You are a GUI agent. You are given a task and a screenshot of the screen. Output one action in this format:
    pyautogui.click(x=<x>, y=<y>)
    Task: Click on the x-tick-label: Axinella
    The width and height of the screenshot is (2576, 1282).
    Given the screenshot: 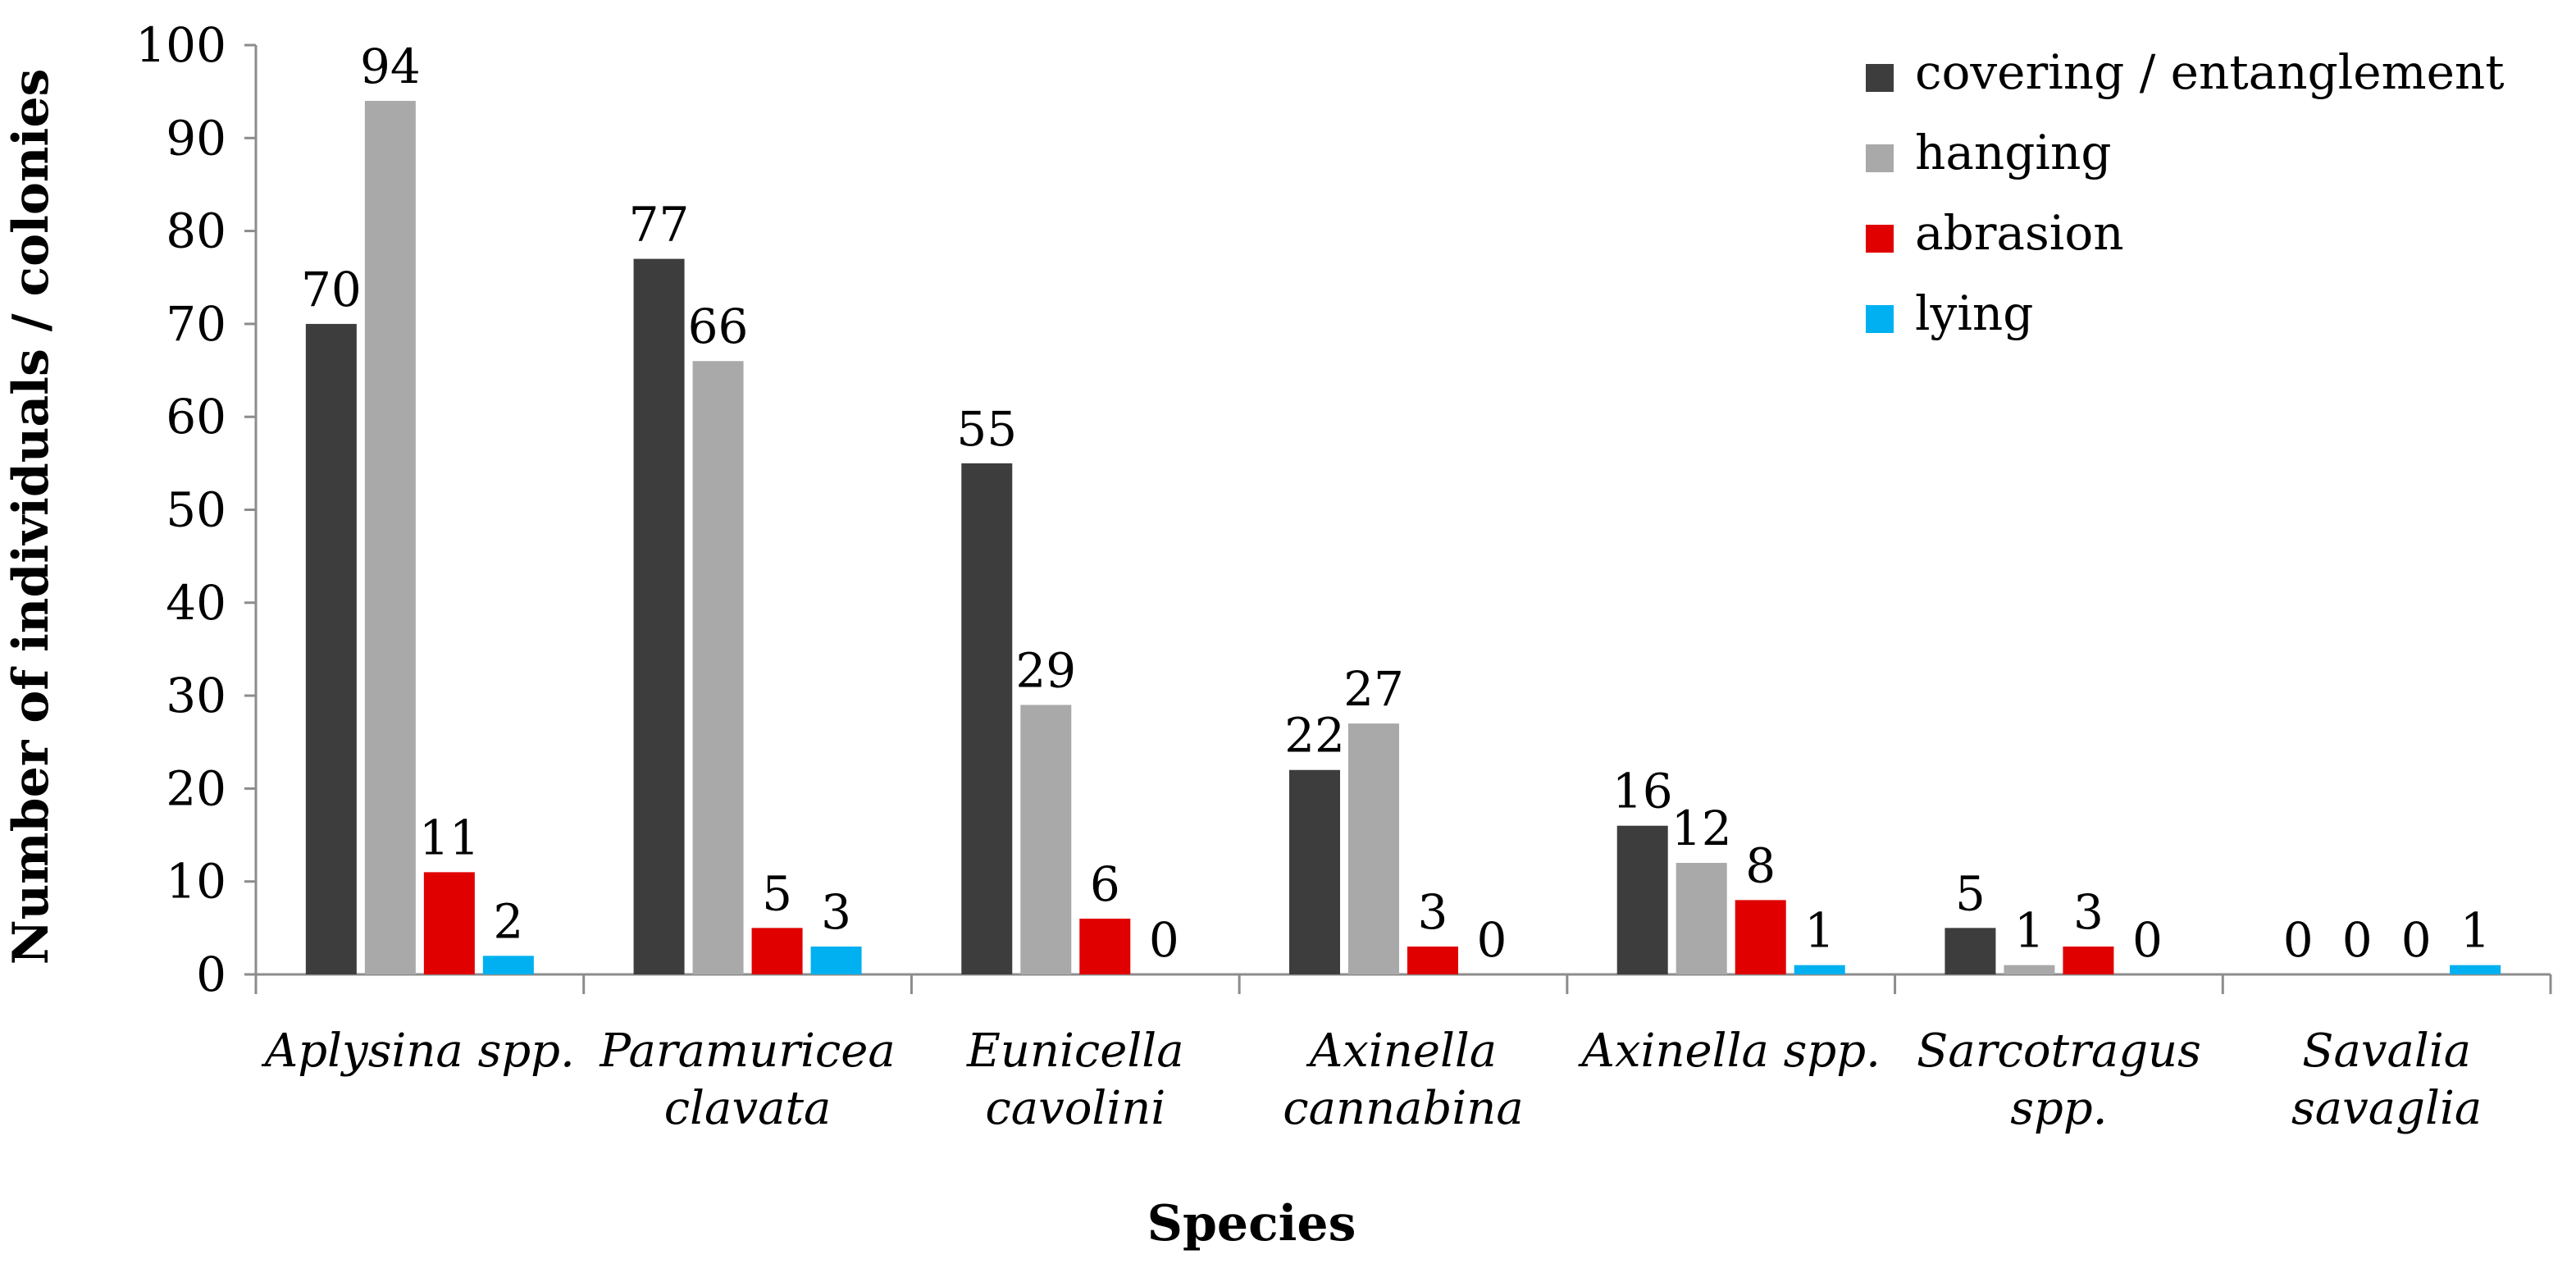 What is the action you would take?
    pyautogui.click(x=1401, y=1051)
    